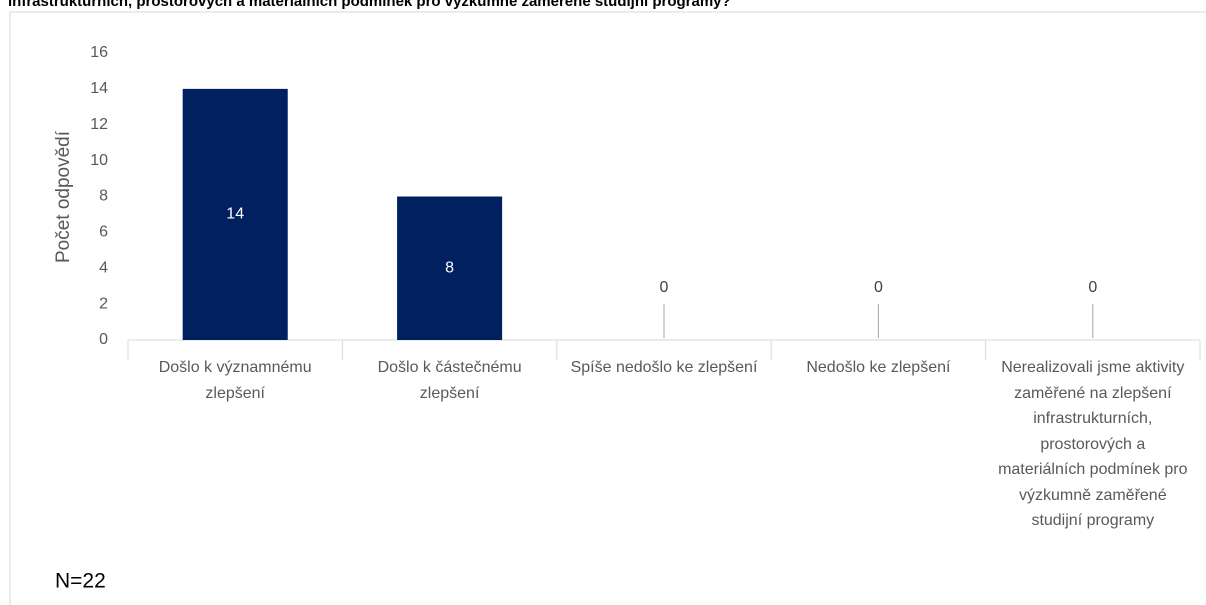 The image size is (1206, 605). I want to click on y-axis-label: Počet odpovědí, so click(63, 196).